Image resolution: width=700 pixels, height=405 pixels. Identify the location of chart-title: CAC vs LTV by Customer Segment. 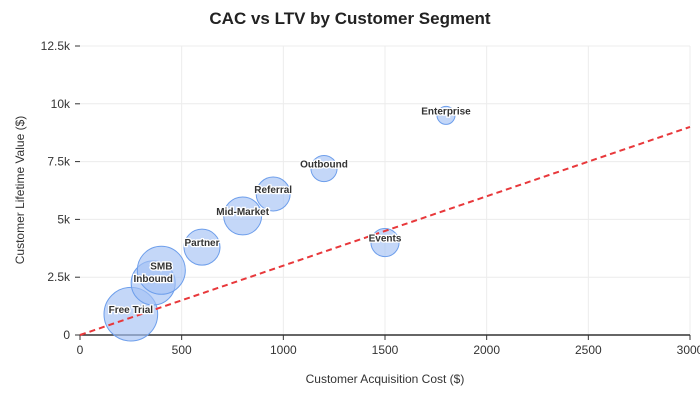
(350, 18).